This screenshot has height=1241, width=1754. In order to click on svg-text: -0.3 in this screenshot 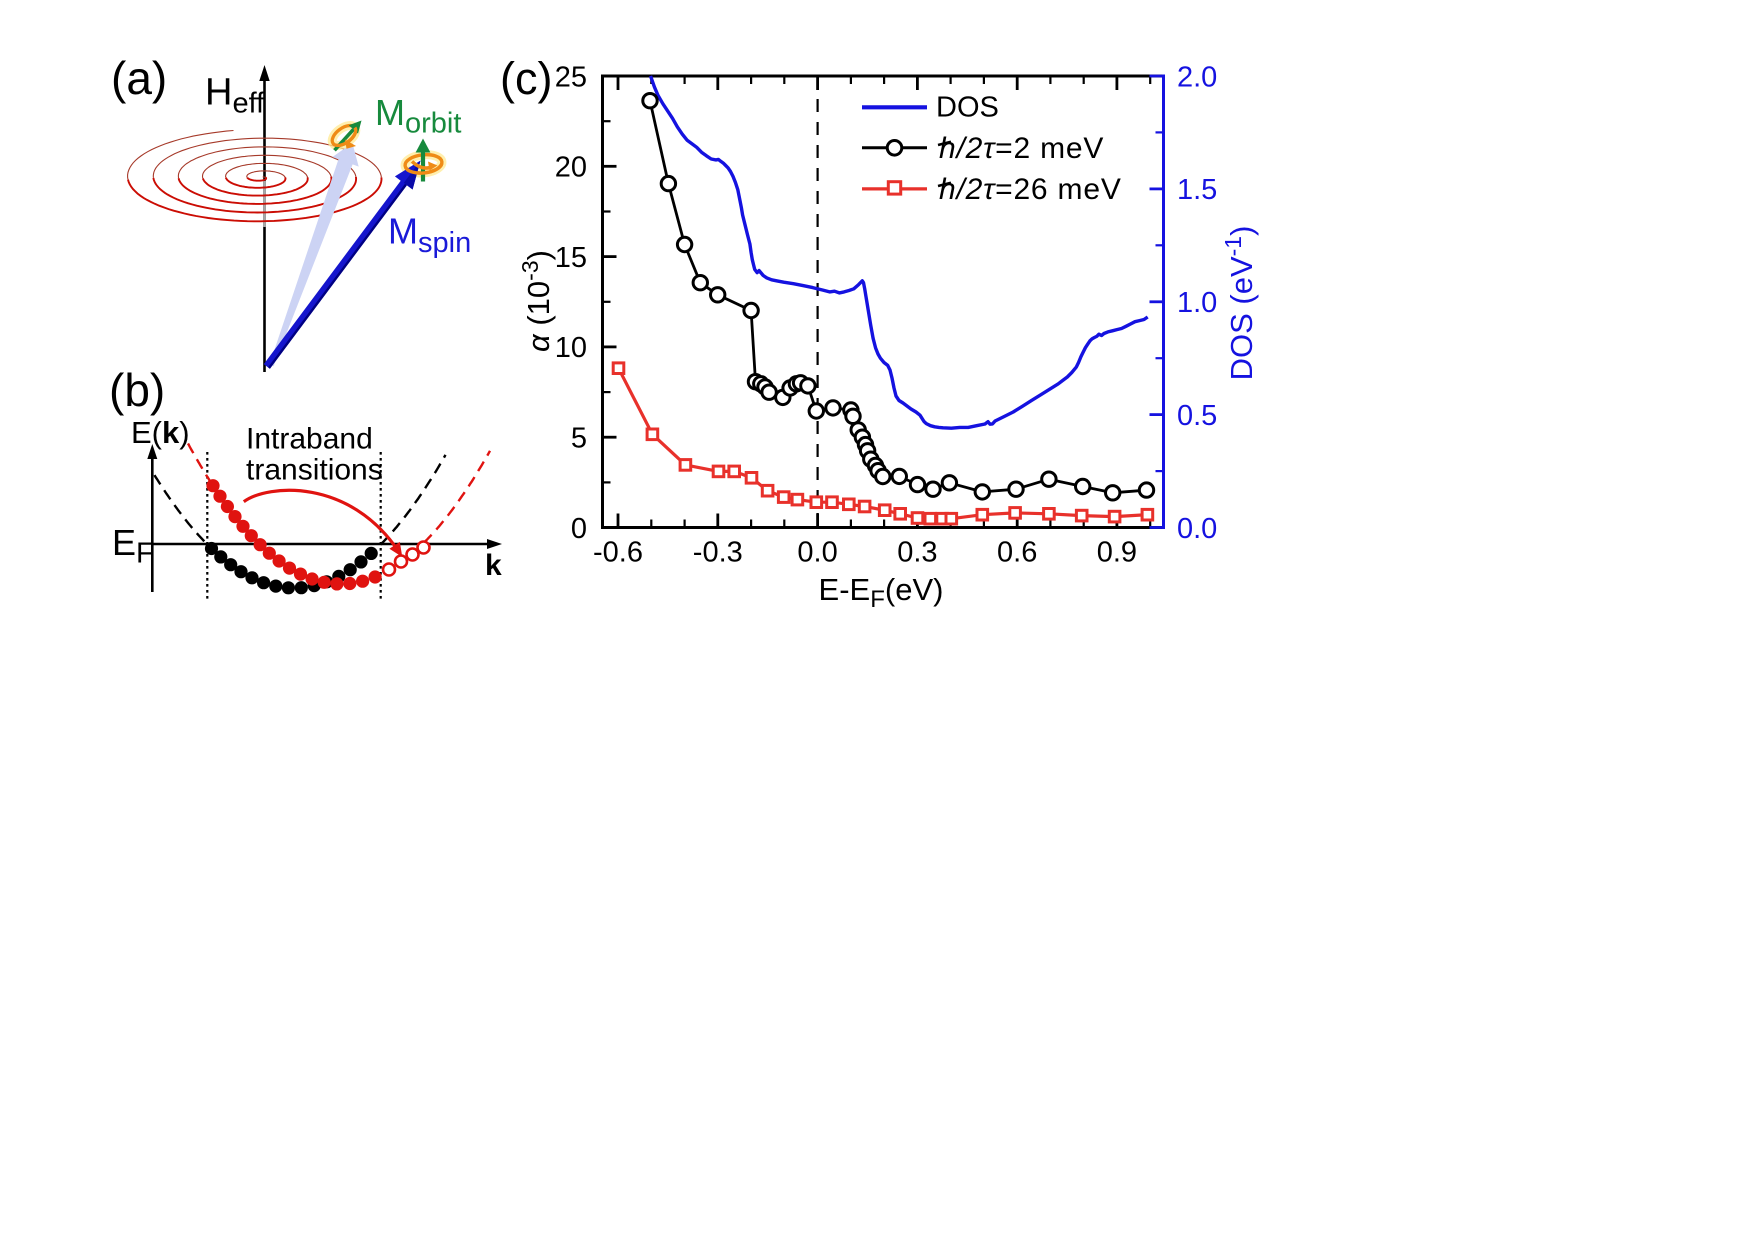, I will do `click(718, 553)`.